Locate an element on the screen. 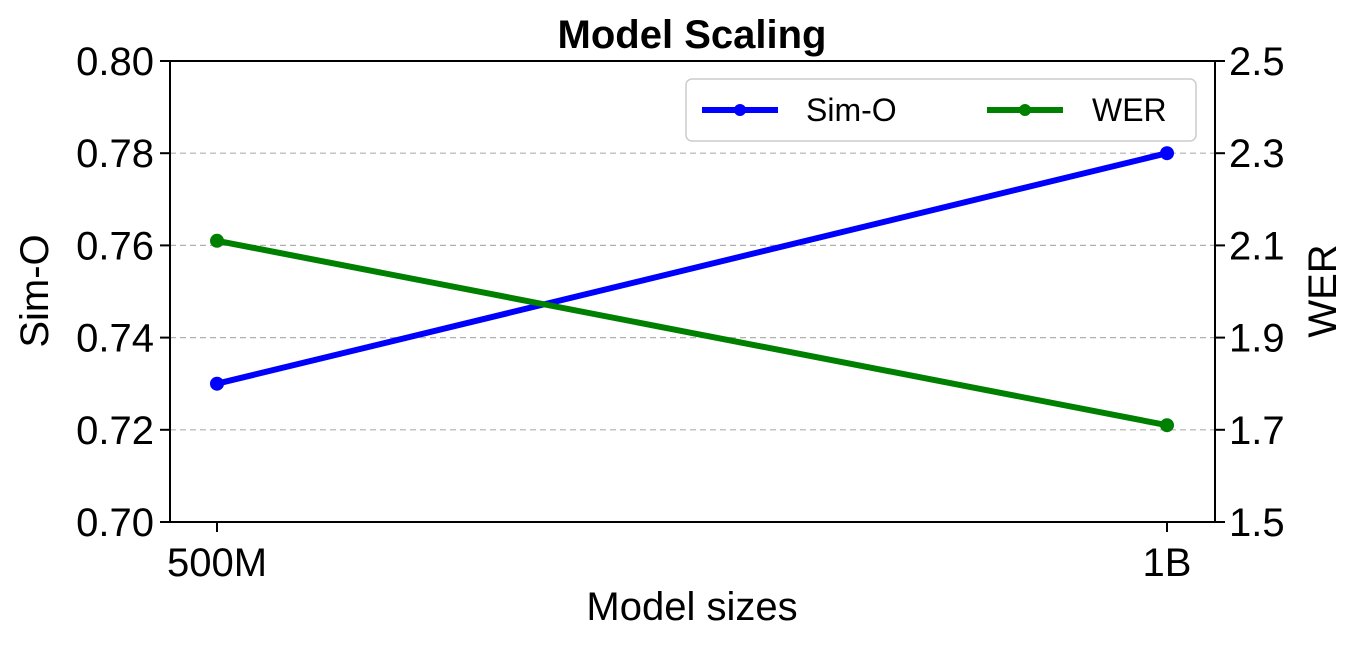  y-right-tick-label: 2.1 is located at coordinates (1257, 246).